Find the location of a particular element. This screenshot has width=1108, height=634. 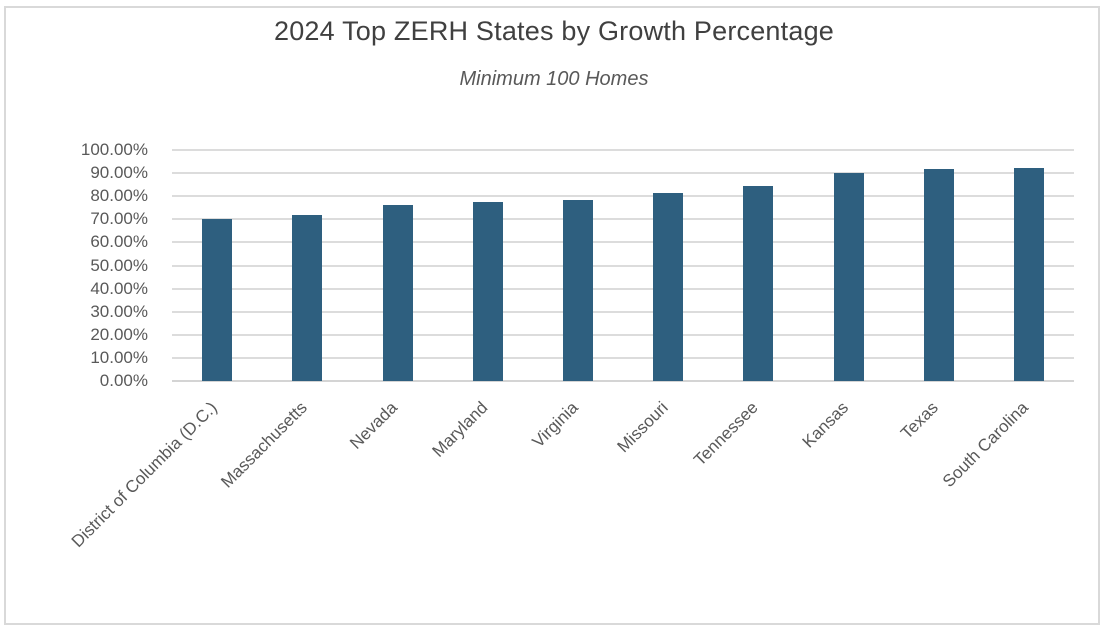

y-tick-label: 90.00% is located at coordinates (119, 173).